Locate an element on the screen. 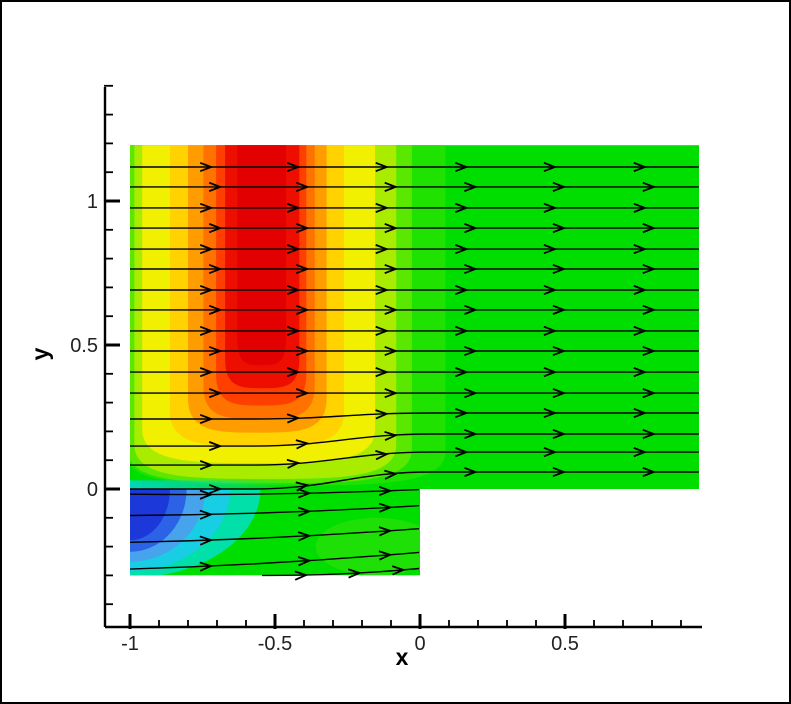 This screenshot has width=791, height=704. y-tick-label: 0 is located at coordinates (92, 490).